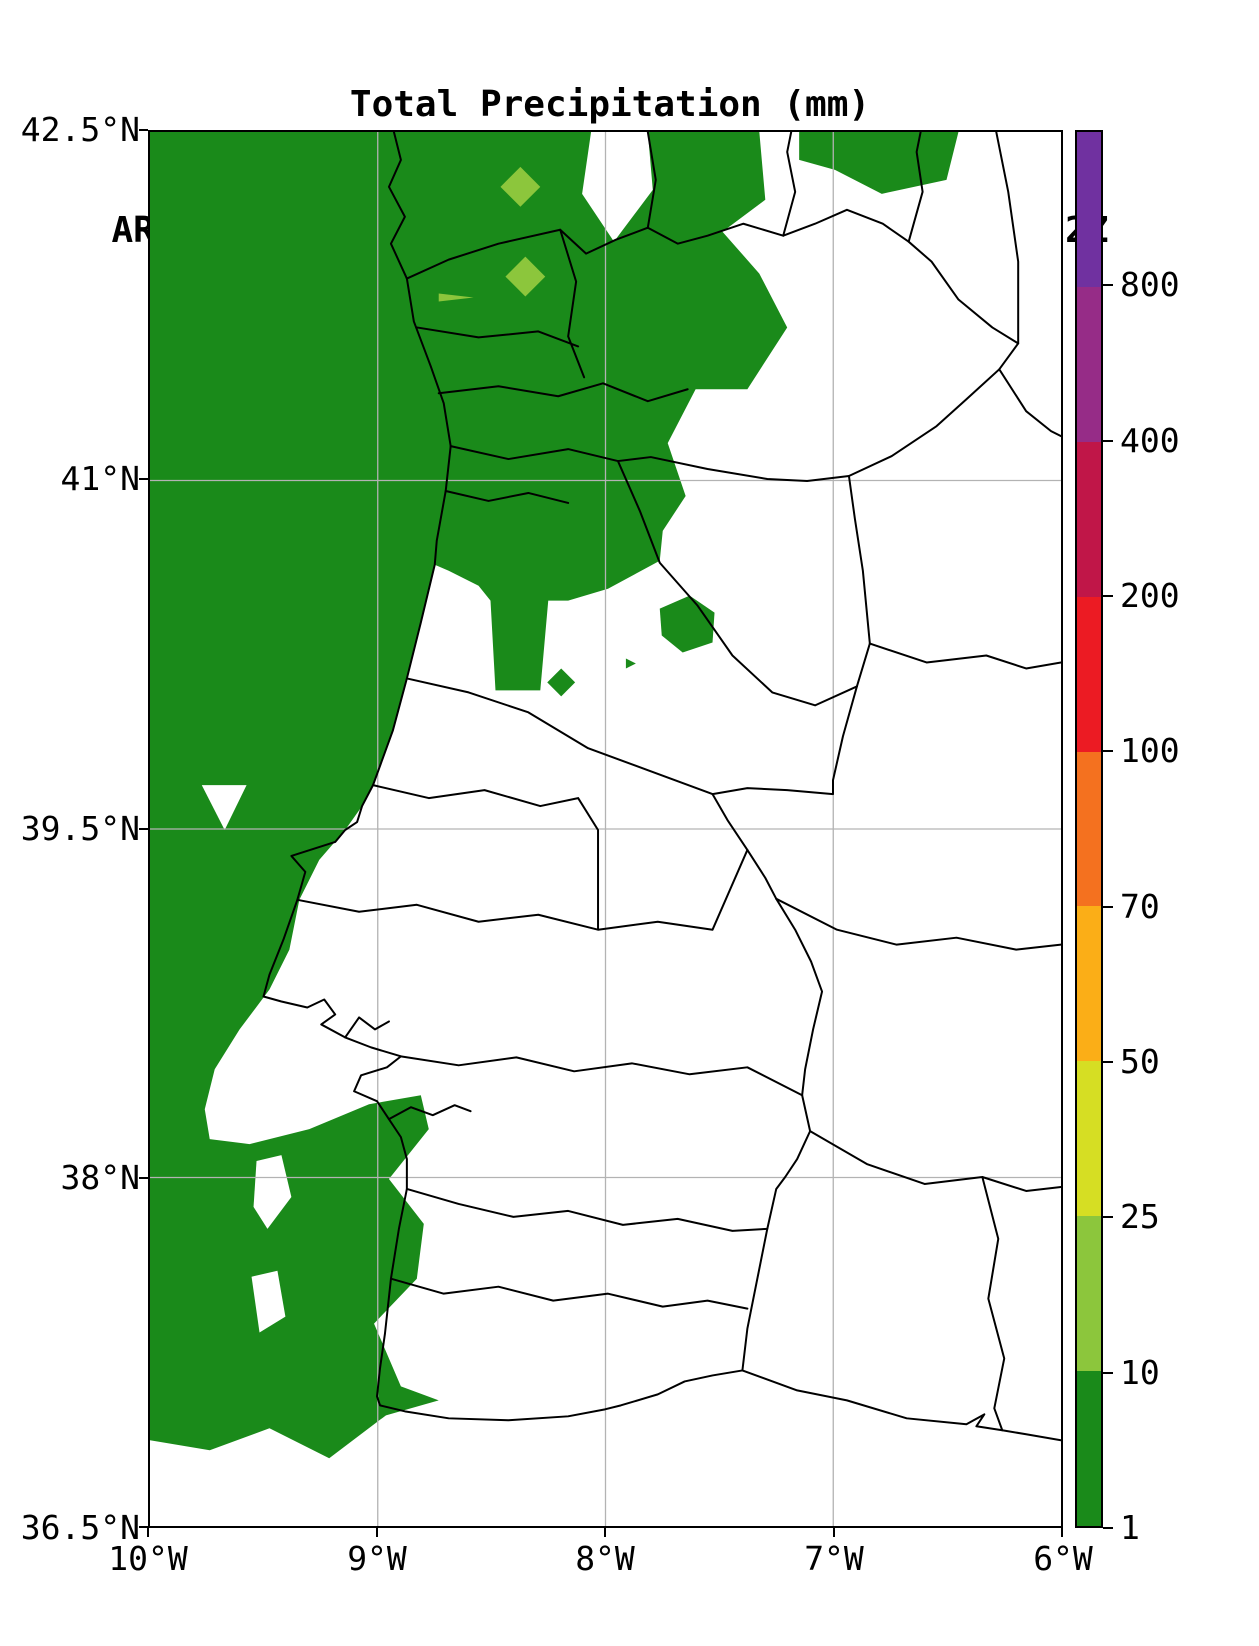 The image size is (1259, 1646). I want to click on x-tick-7w: 7°W, so click(834, 1558).